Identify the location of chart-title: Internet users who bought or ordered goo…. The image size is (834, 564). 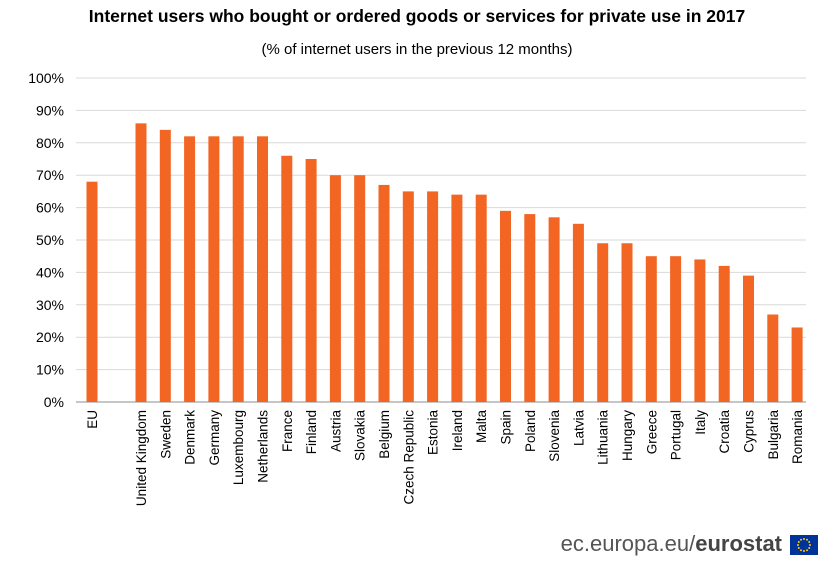
(417, 16).